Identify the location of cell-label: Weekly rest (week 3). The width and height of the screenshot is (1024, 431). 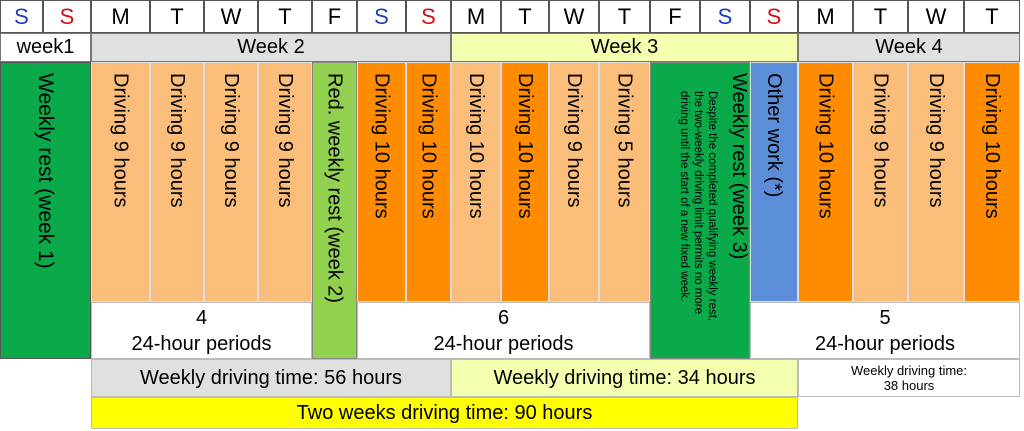
(739, 166).